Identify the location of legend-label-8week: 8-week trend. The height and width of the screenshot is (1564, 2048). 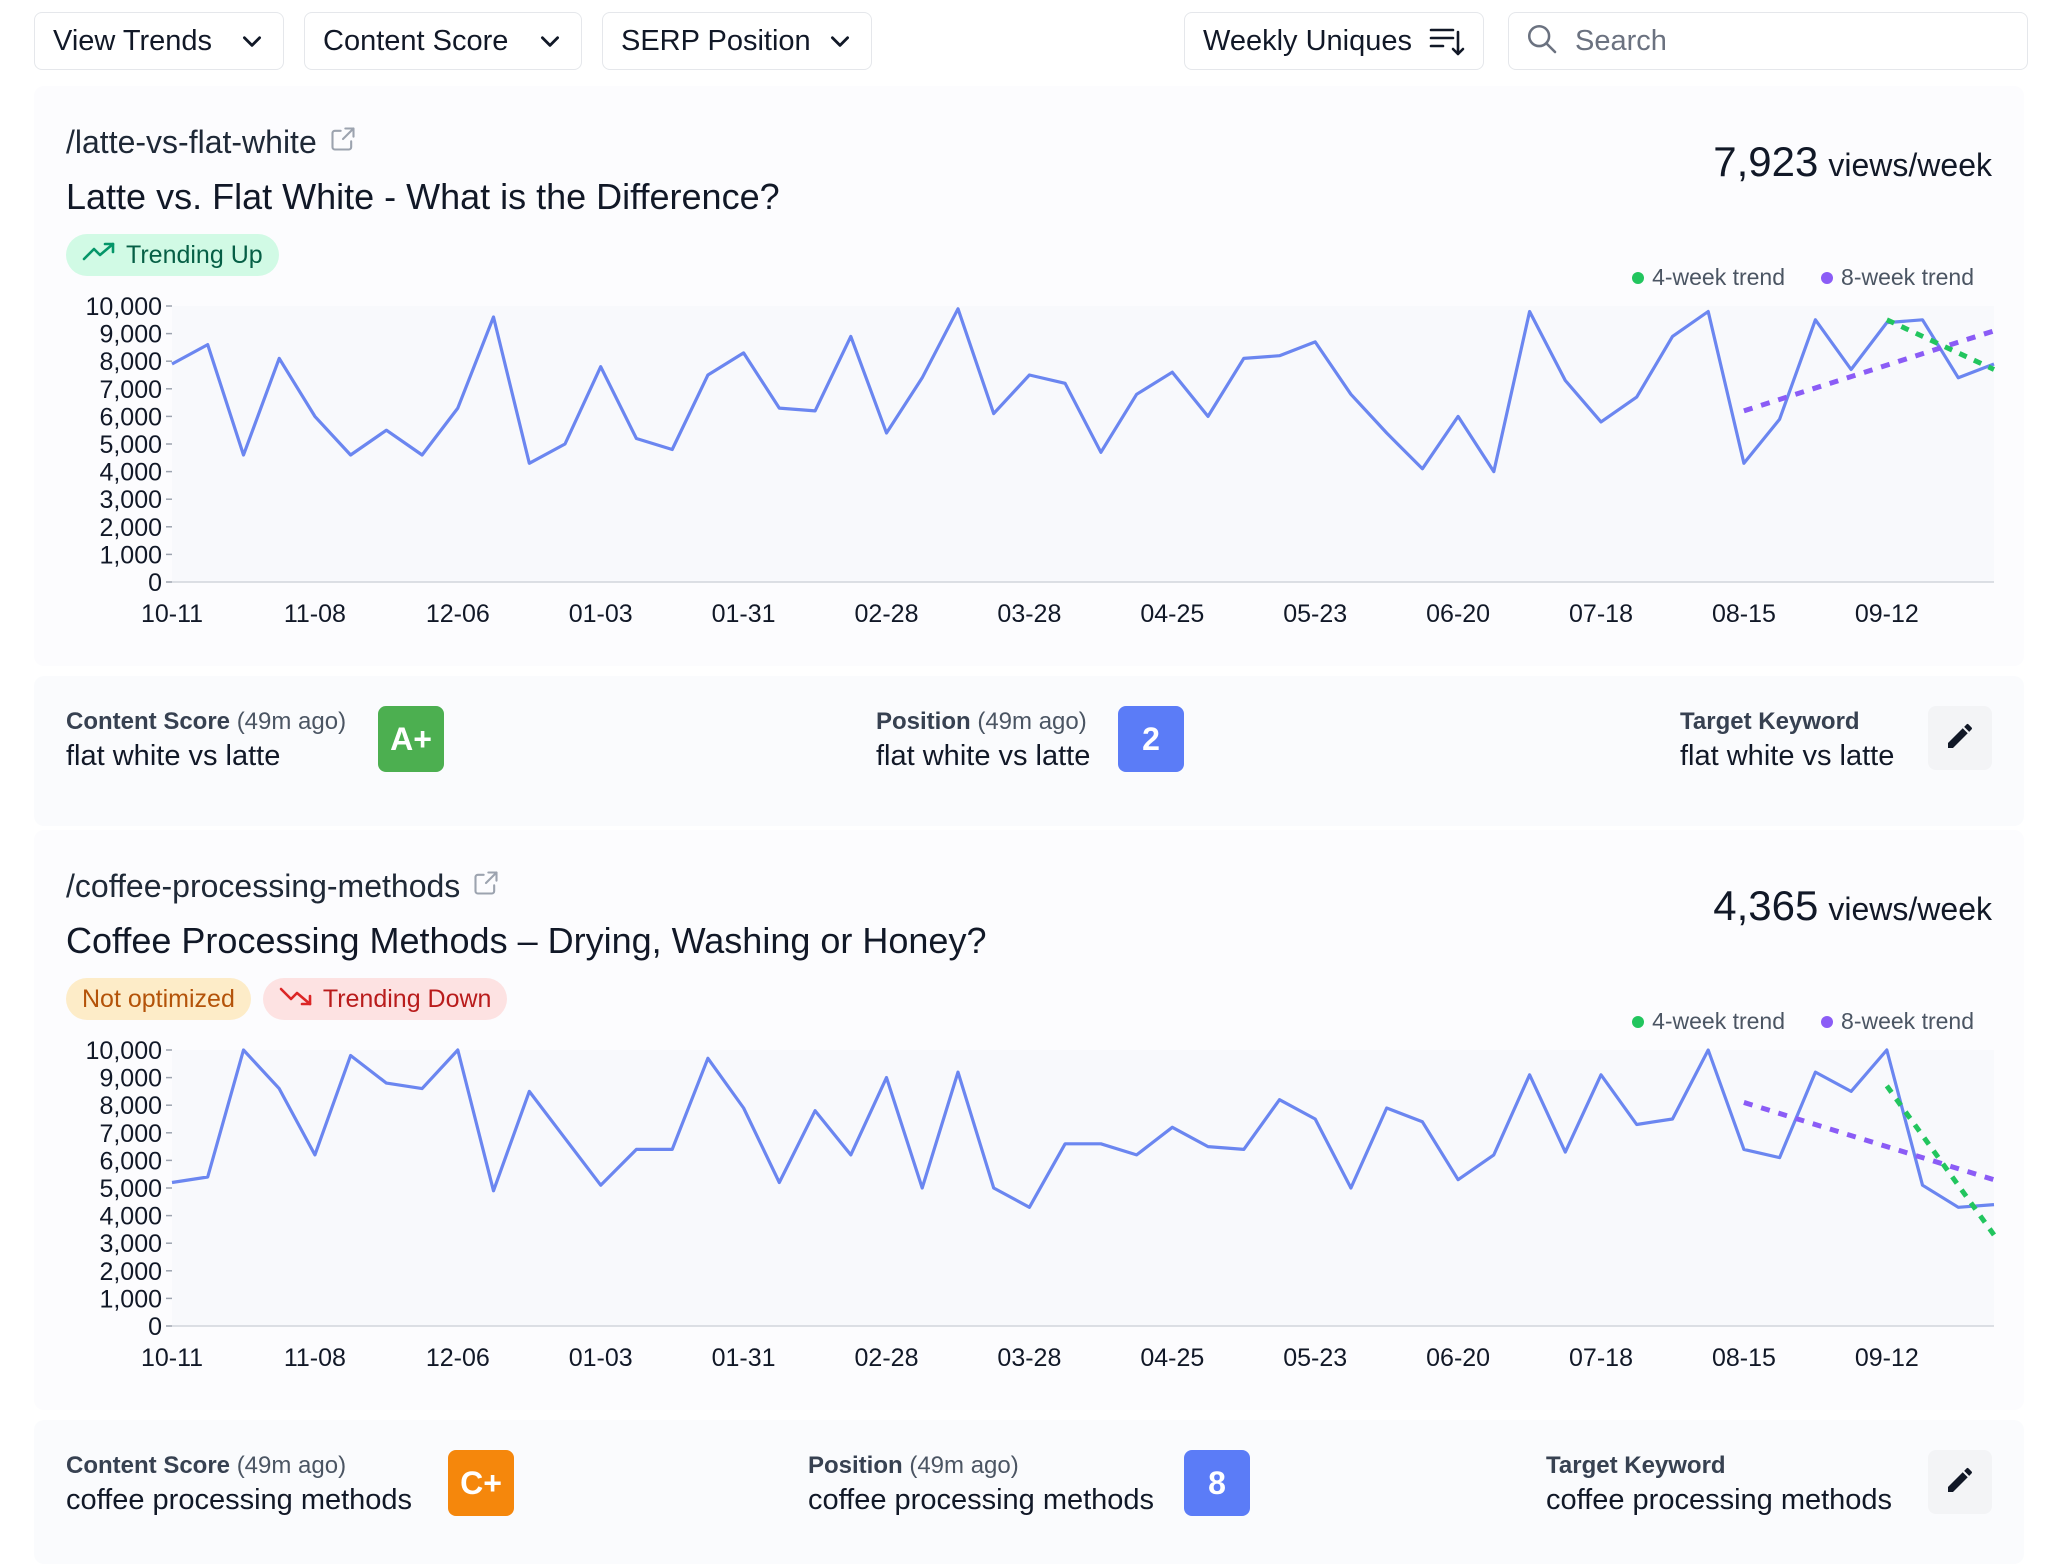
(1907, 1021).